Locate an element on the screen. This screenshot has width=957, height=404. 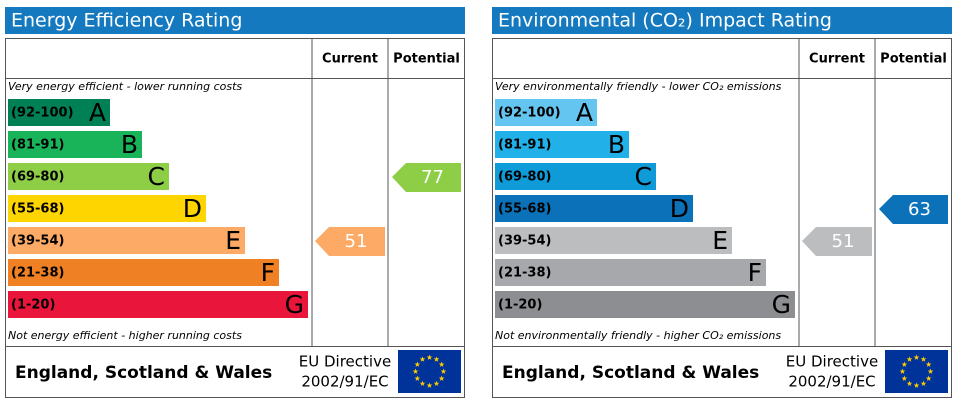
chart-title: Energy Efficiency Rating is located at coordinates (126, 21).